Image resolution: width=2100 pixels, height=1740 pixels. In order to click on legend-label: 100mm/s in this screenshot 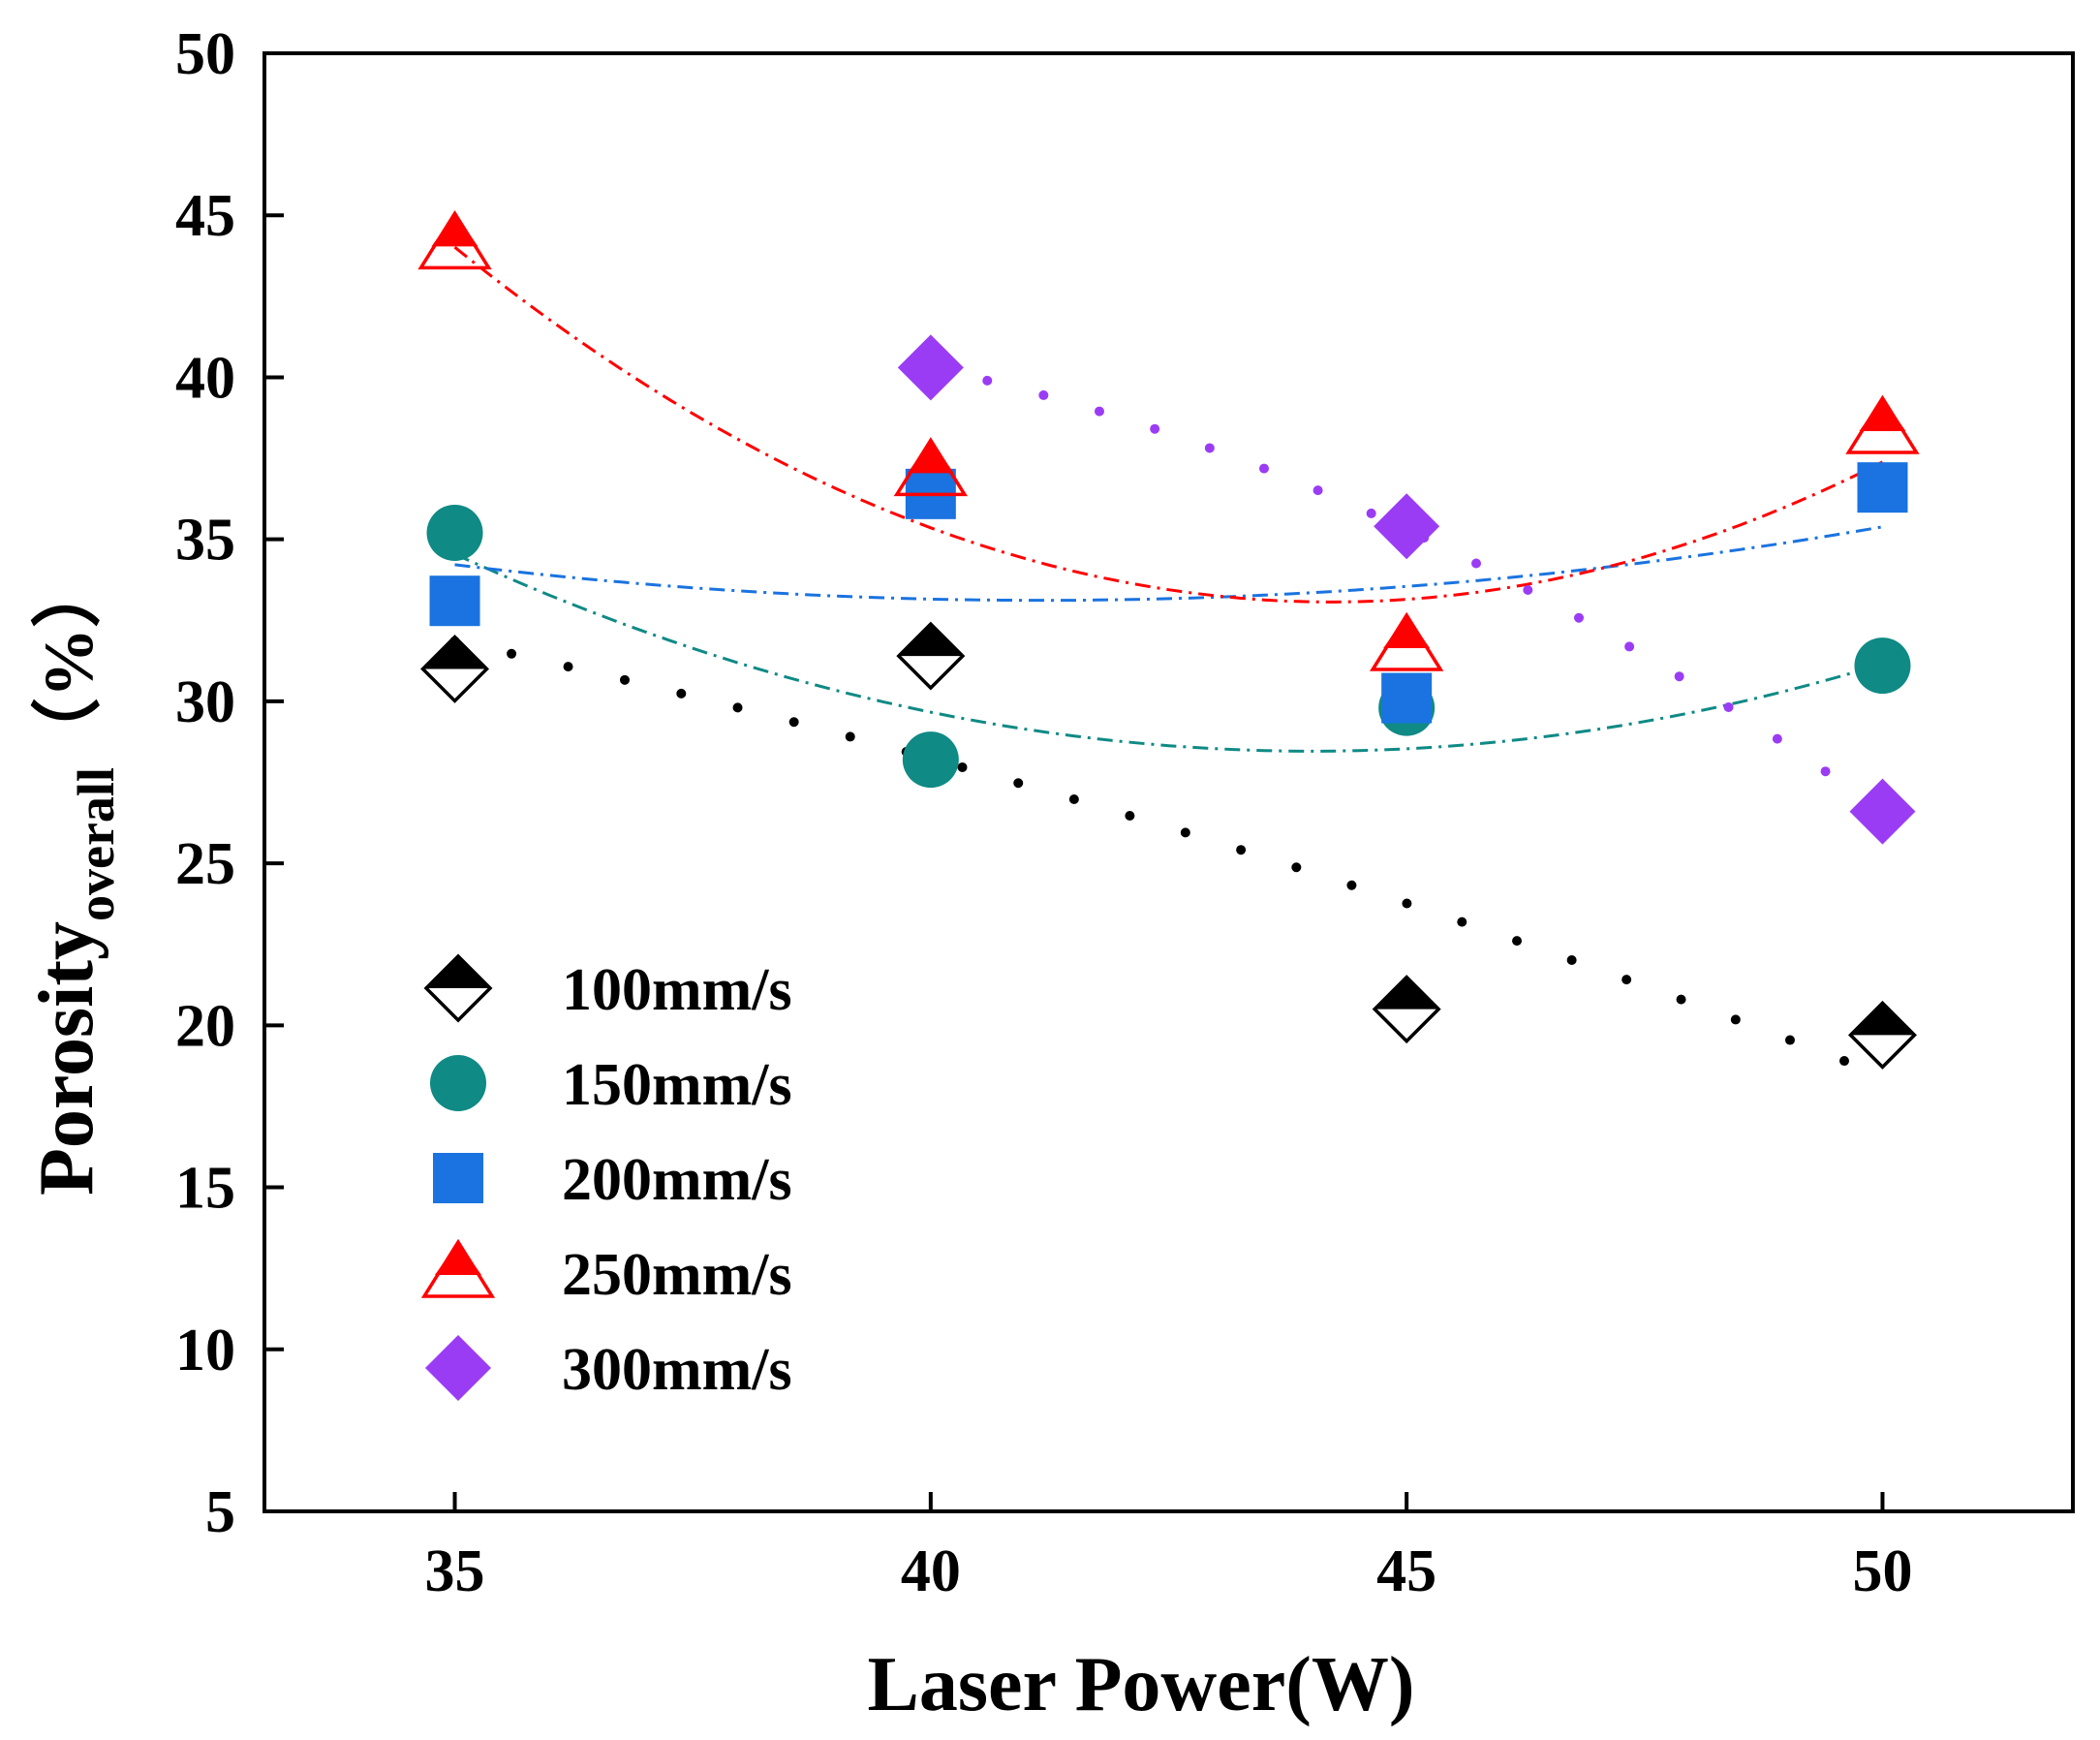, I will do `click(677, 990)`.